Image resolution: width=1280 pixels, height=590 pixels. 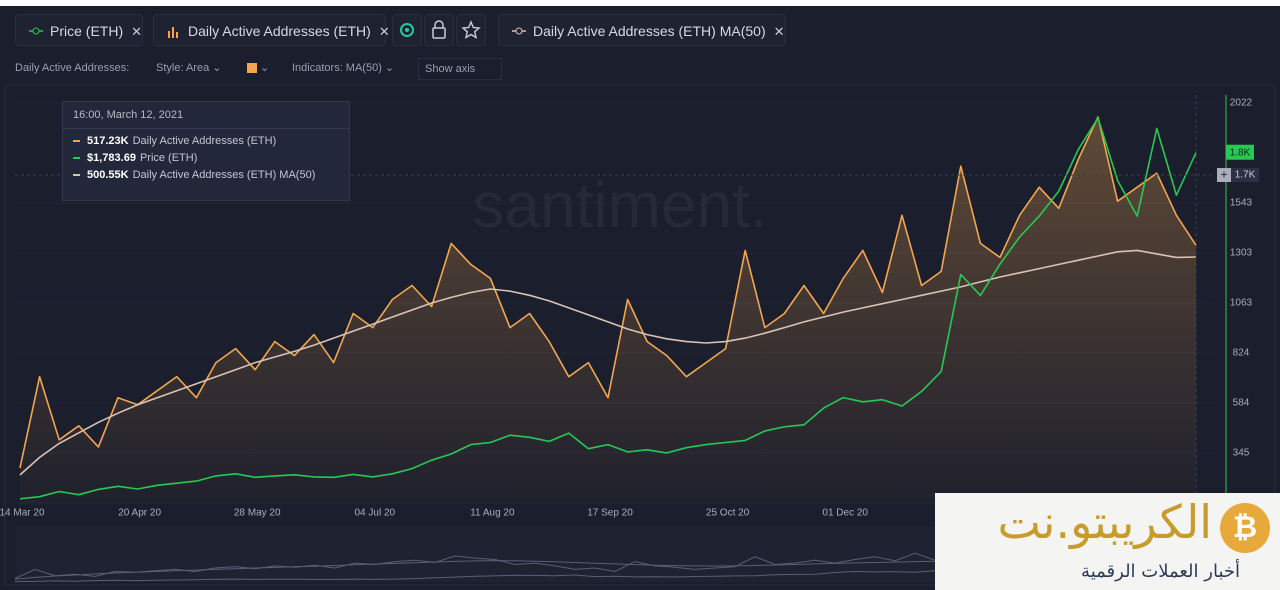 I want to click on top-strip, so click(x=640, y=3).